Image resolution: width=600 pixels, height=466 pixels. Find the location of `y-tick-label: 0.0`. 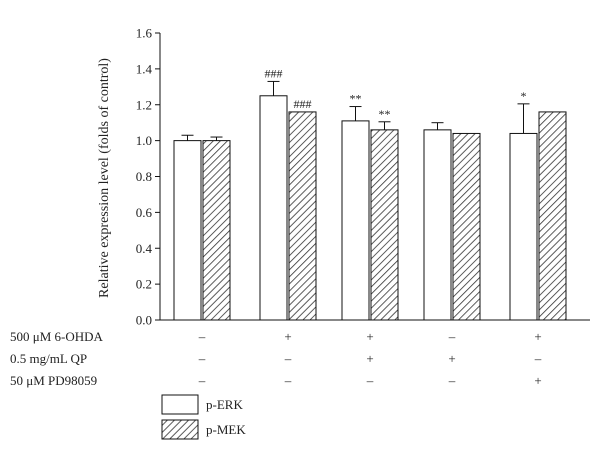

y-tick-label: 0.0 is located at coordinates (144, 320).